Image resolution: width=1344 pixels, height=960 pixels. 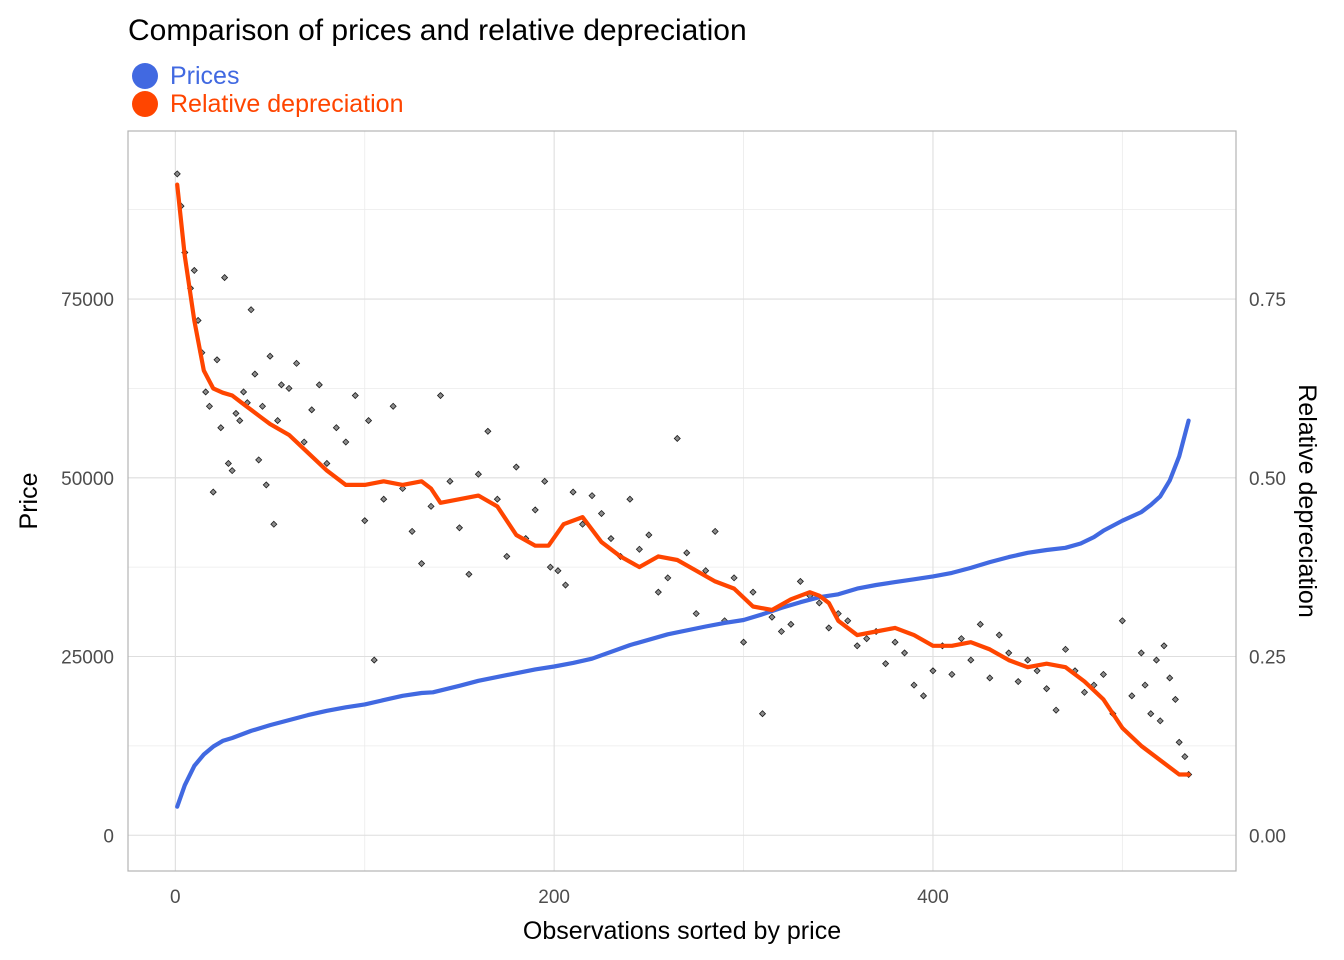 I want to click on y-axis-title: Price, so click(x=29, y=501).